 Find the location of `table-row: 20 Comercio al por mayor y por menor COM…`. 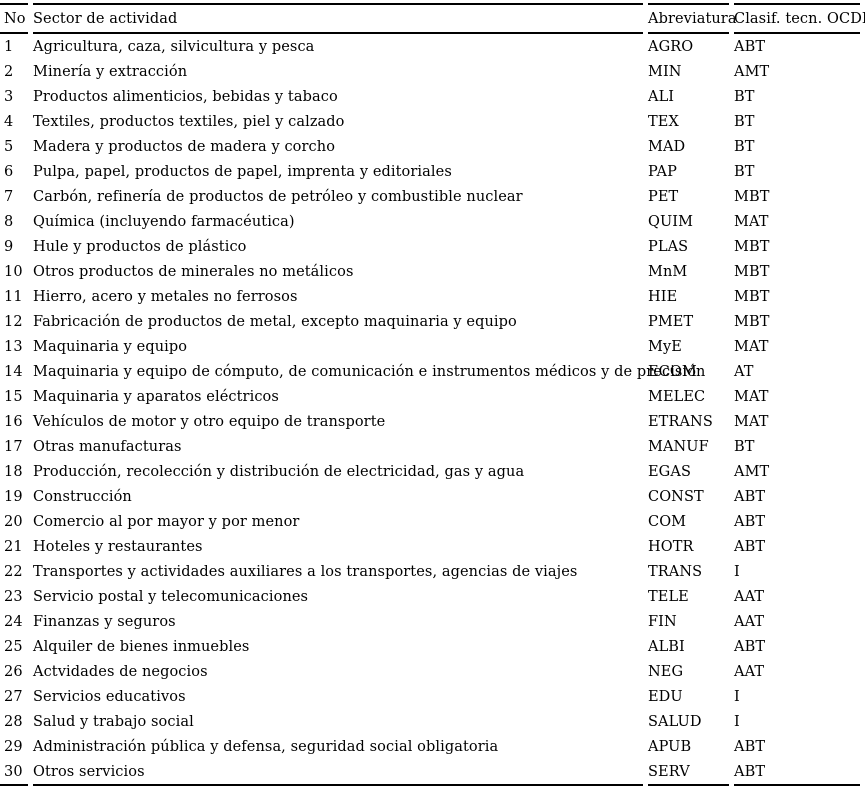

table-row: 20 Comercio al por mayor y por menor COM… is located at coordinates (430, 521).